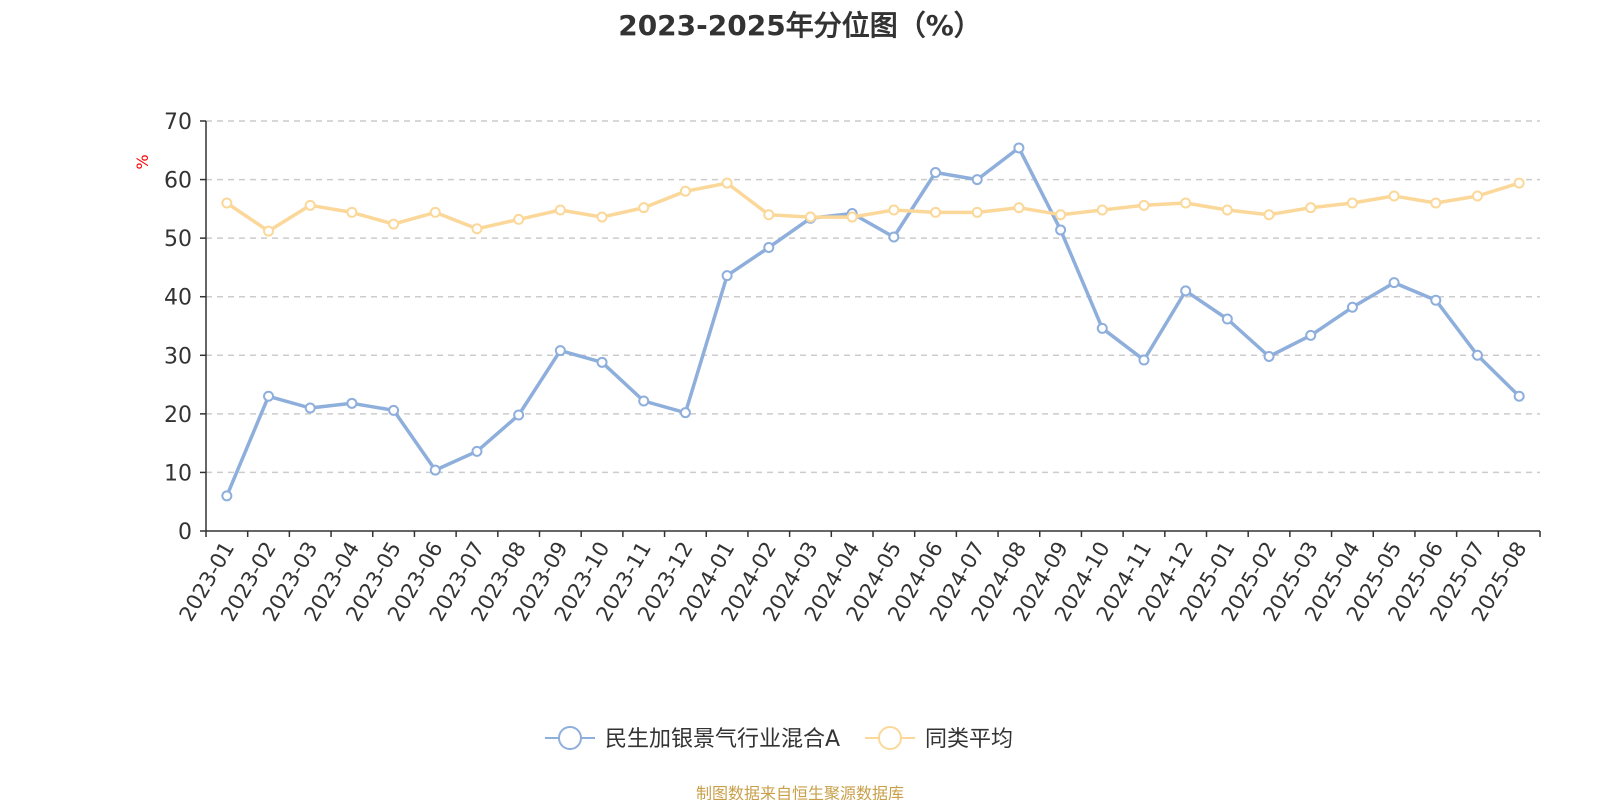  Describe the element at coordinates (178, 239) in the screenshot. I see `y-tick-label: 50` at that location.